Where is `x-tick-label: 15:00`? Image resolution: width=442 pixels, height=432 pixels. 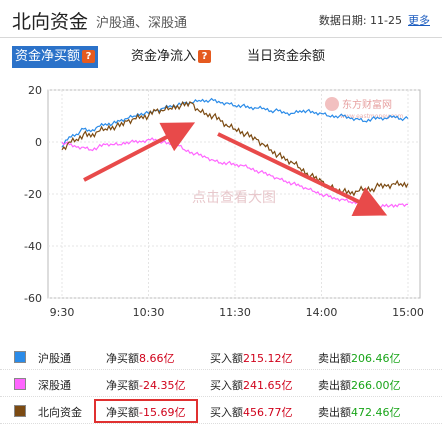 x-tick-label: 15:00 is located at coordinates (408, 312).